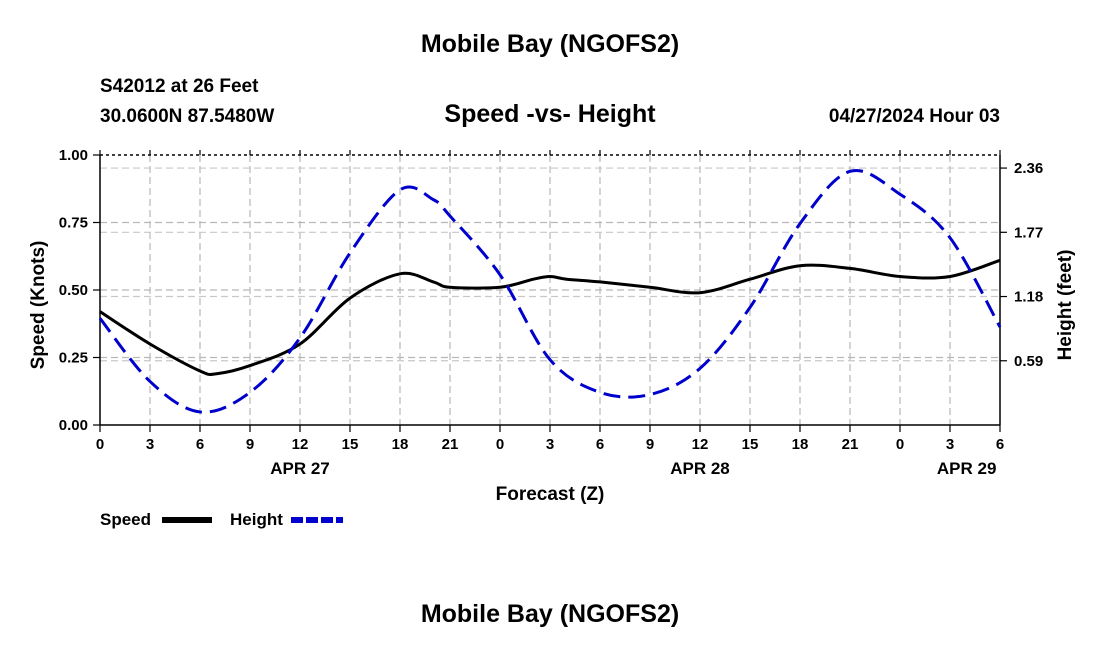  What do you see at coordinates (550, 614) in the screenshot?
I see `footer-title: Mobile Bay (NGOFS2)` at bounding box center [550, 614].